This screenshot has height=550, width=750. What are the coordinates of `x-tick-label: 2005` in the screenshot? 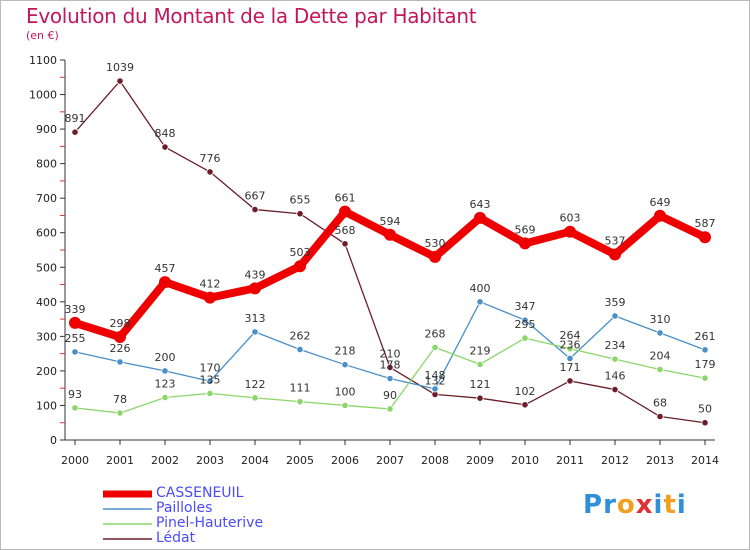 It's located at (300, 460).